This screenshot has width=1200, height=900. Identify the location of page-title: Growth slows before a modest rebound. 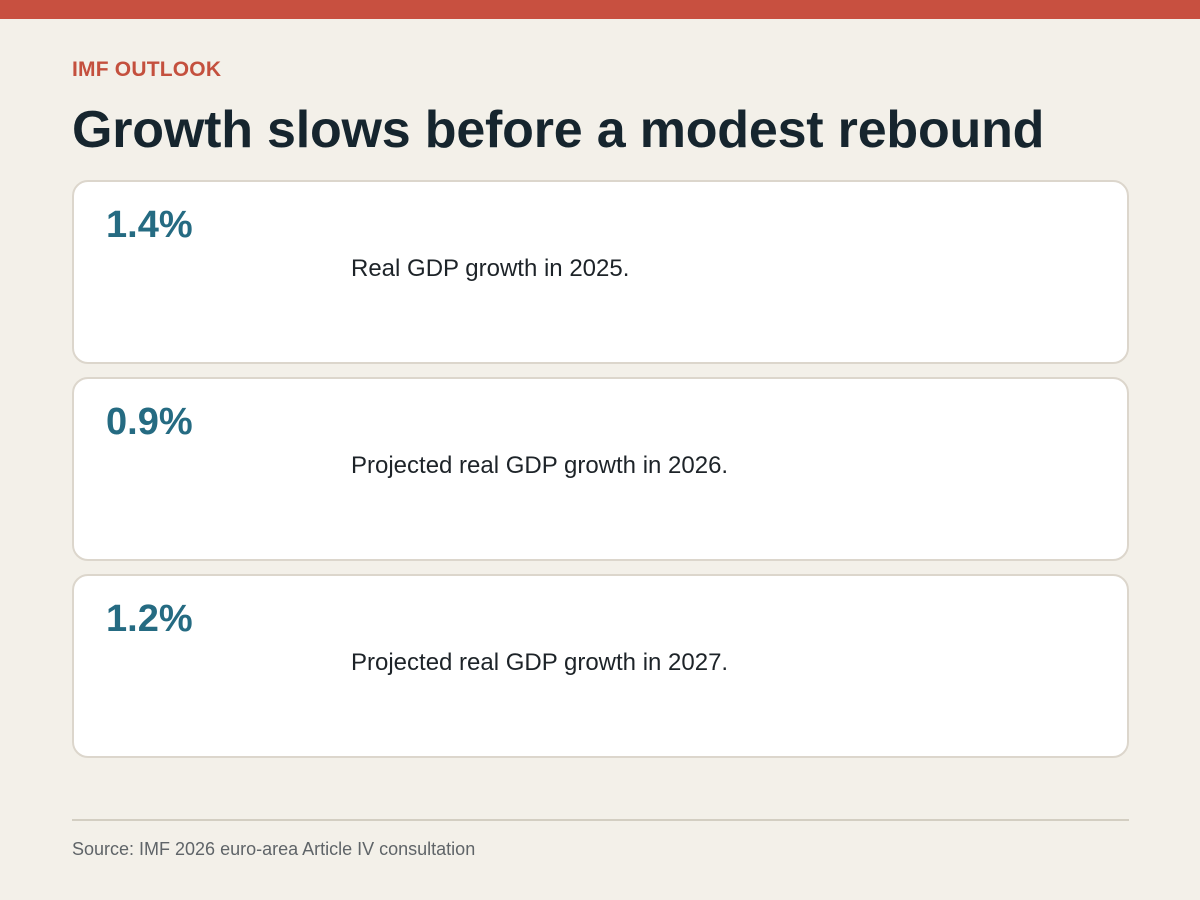
(558, 130).